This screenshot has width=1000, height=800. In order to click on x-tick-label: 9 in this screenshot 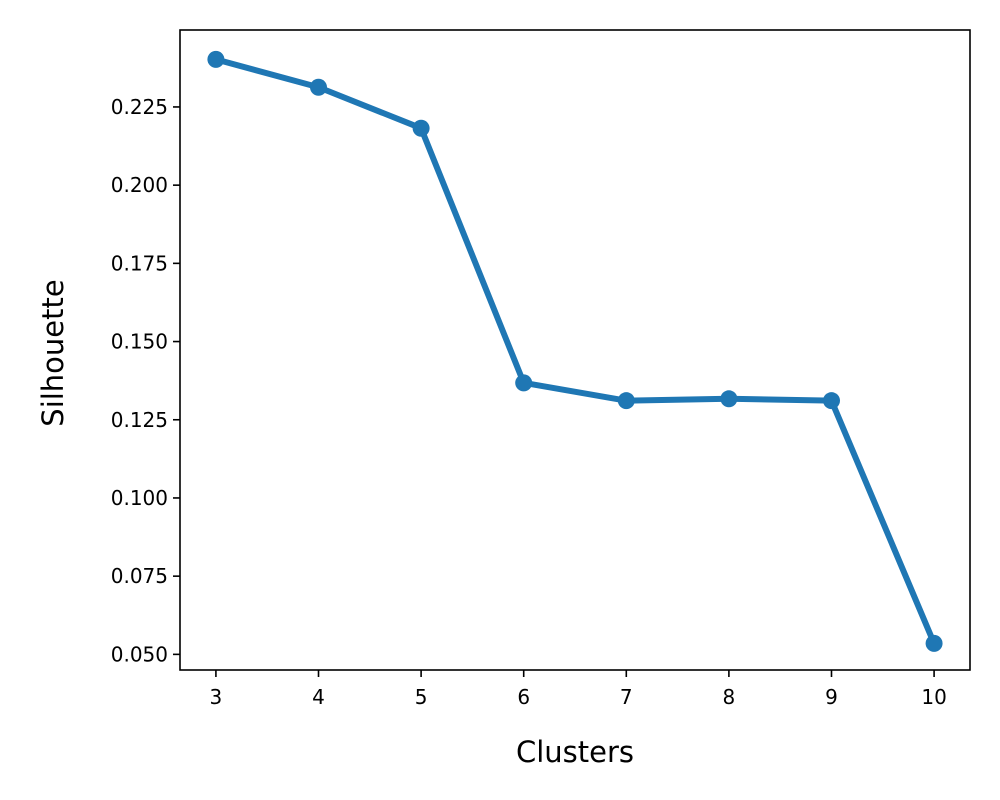, I will do `click(831, 697)`.